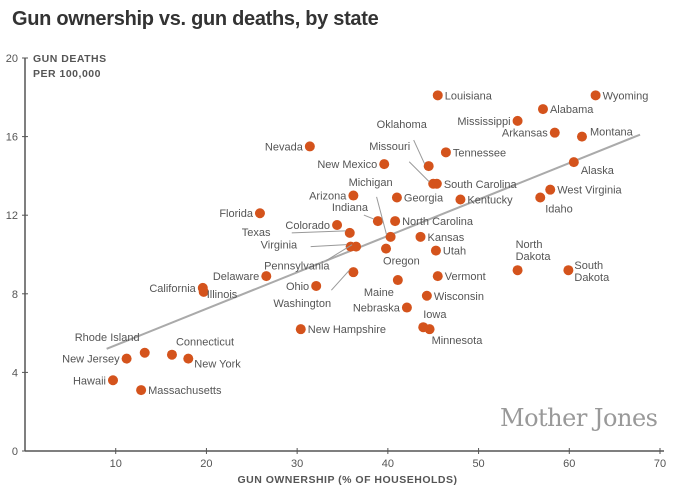 The width and height of the screenshot is (677, 494). What do you see at coordinates (478, 464) in the screenshot?
I see `x-tick-label: 50` at bounding box center [478, 464].